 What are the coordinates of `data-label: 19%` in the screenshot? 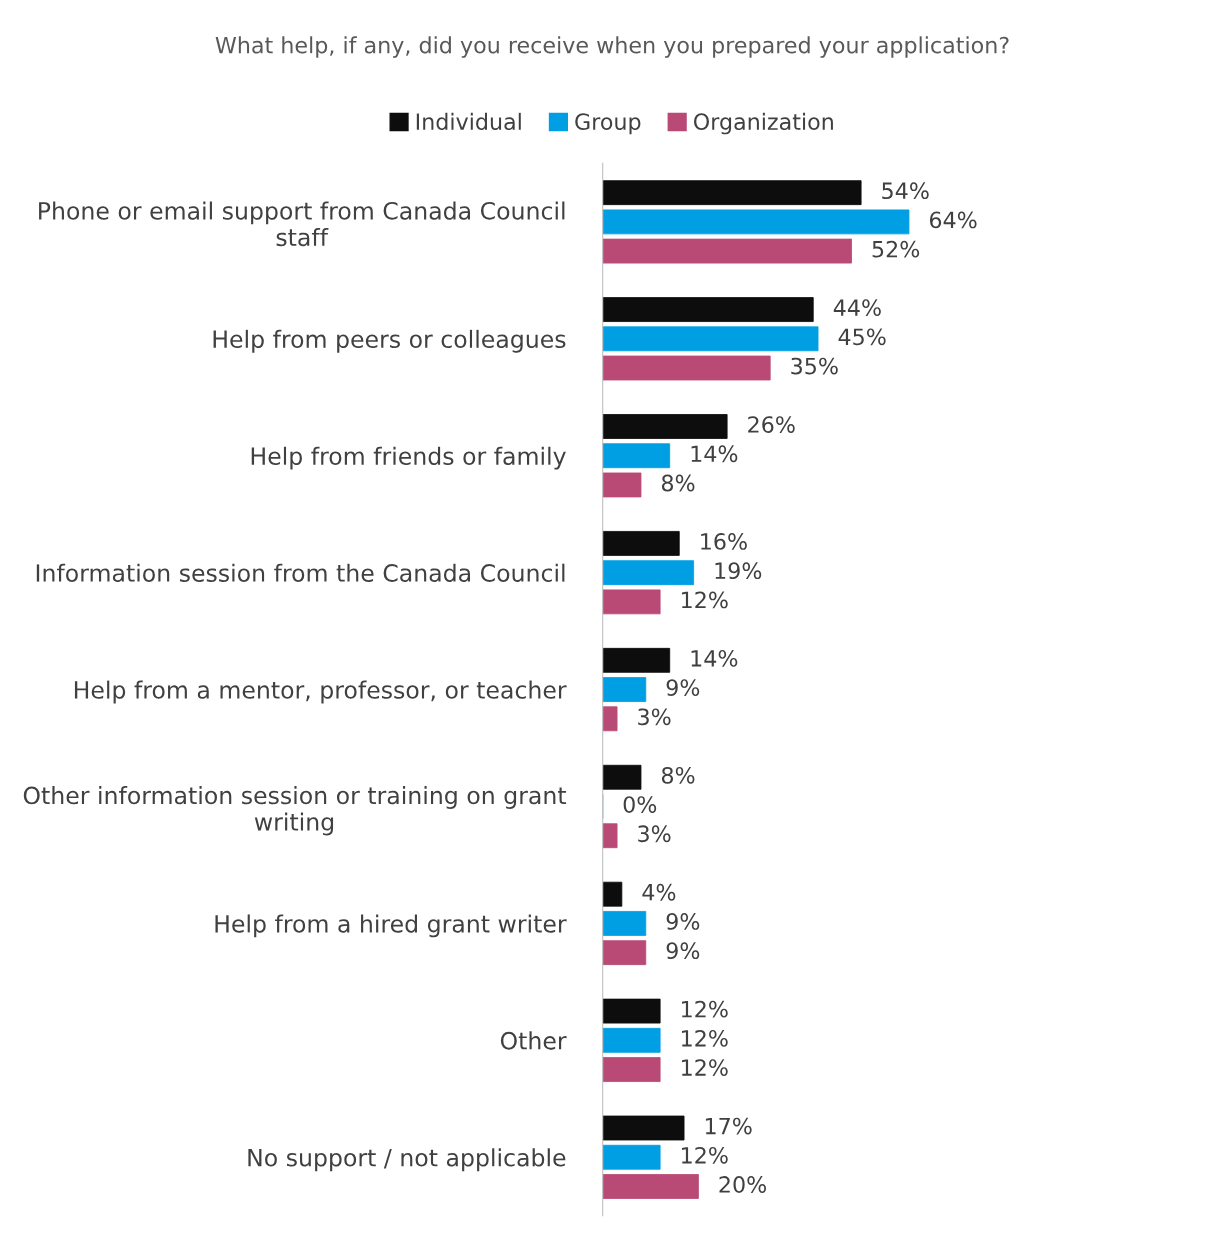 It's located at (738, 571).